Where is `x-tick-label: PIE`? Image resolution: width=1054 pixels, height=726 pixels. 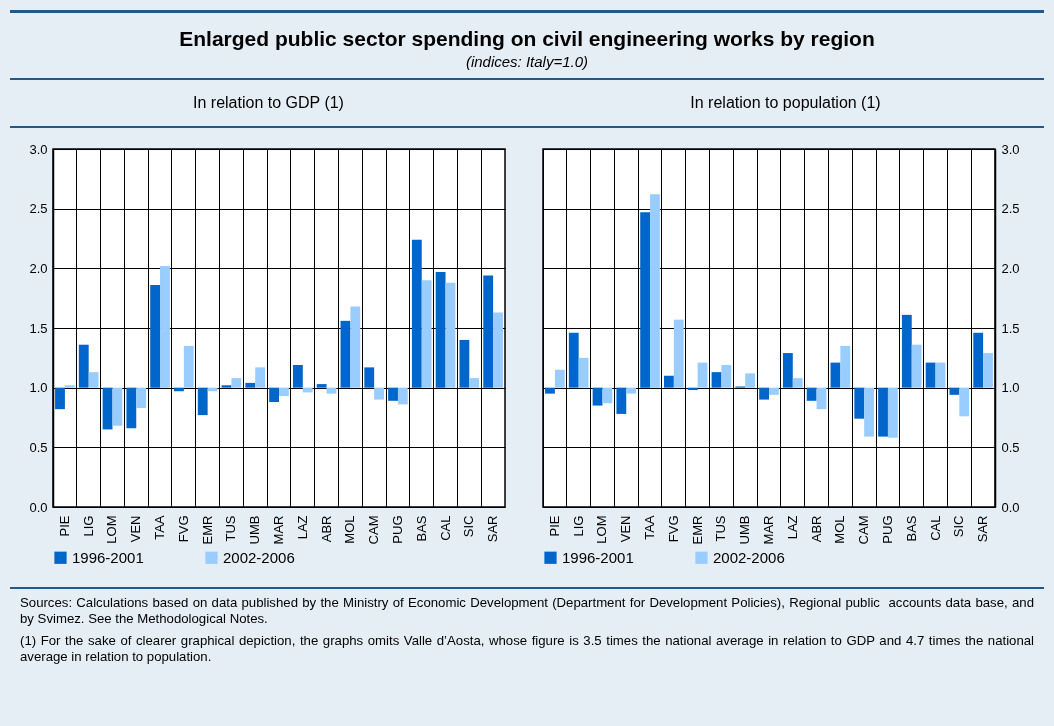 x-tick-label: PIE is located at coordinates (64, 526).